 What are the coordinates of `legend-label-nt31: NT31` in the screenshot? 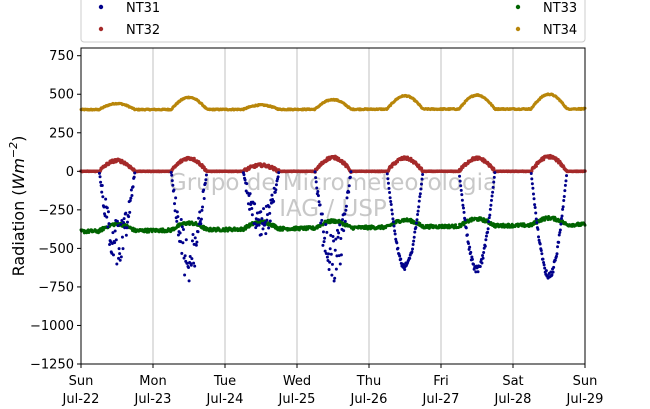 It's located at (143, 8).